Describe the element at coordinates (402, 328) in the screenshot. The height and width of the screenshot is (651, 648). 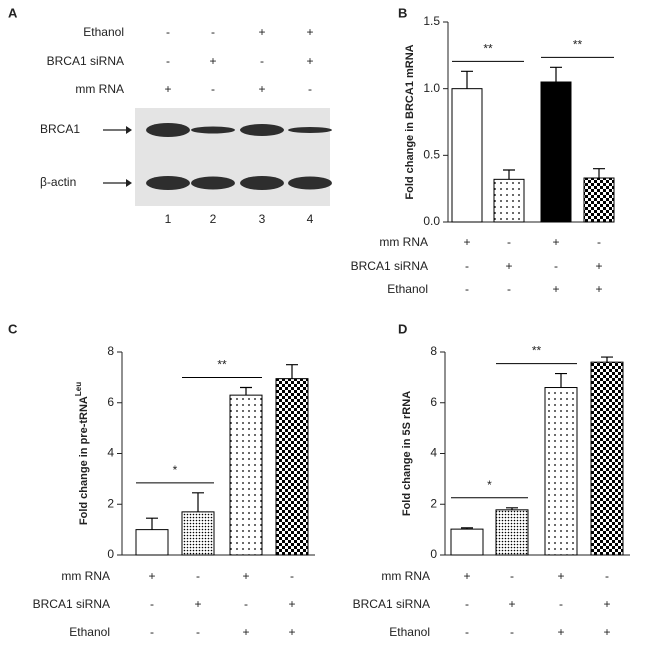
I see `panel-letter: D` at that location.